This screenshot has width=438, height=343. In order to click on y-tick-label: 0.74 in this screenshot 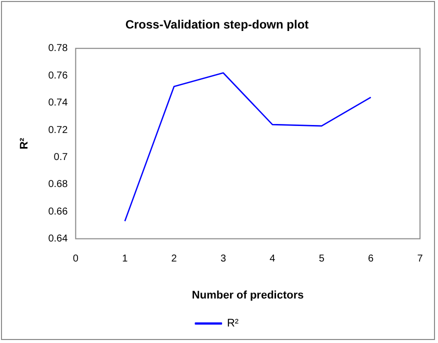, I will do `click(58, 103)`.